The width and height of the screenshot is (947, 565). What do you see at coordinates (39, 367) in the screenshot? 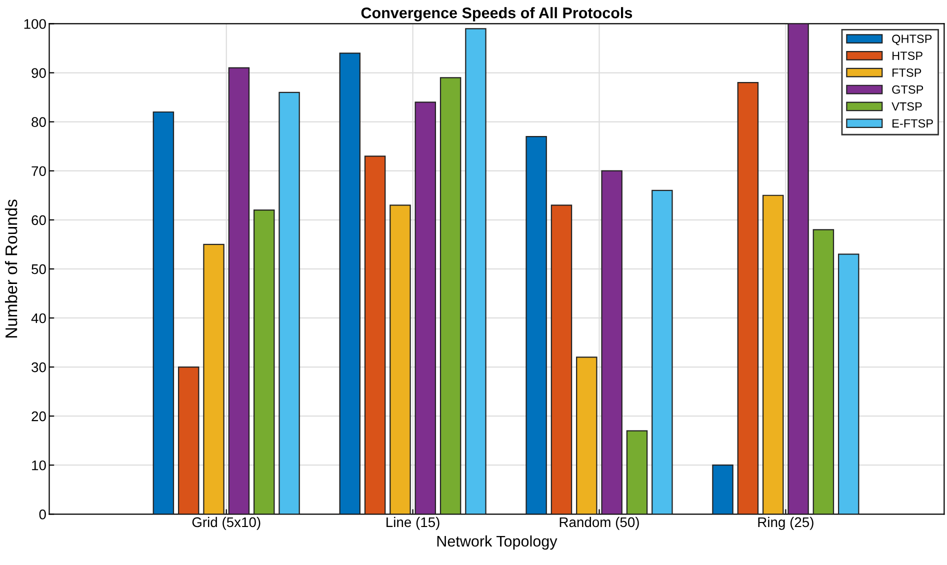
I see `y-tick-label: 30` at bounding box center [39, 367].